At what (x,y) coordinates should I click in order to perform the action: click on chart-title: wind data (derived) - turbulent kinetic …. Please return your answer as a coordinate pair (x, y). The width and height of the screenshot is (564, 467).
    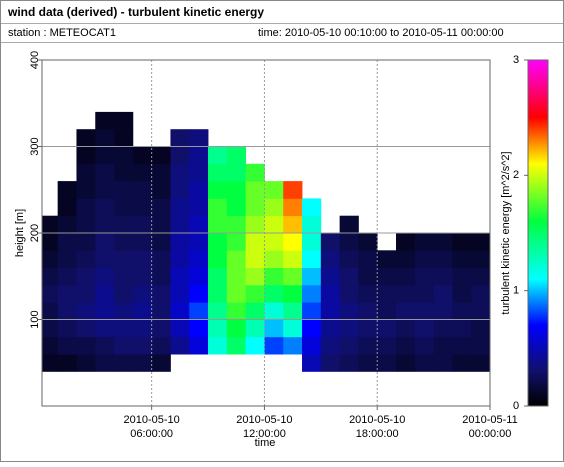
    Looking at the image, I should click on (135, 12).